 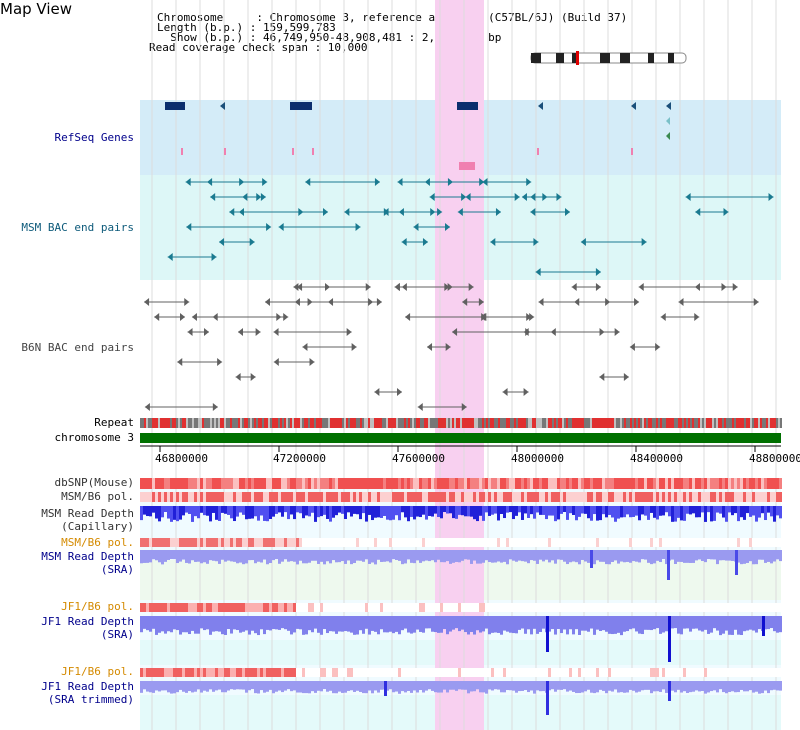 What do you see at coordinates (94, 137) in the screenshot?
I see `refseq-genes-label: RefSeq Genes` at bounding box center [94, 137].